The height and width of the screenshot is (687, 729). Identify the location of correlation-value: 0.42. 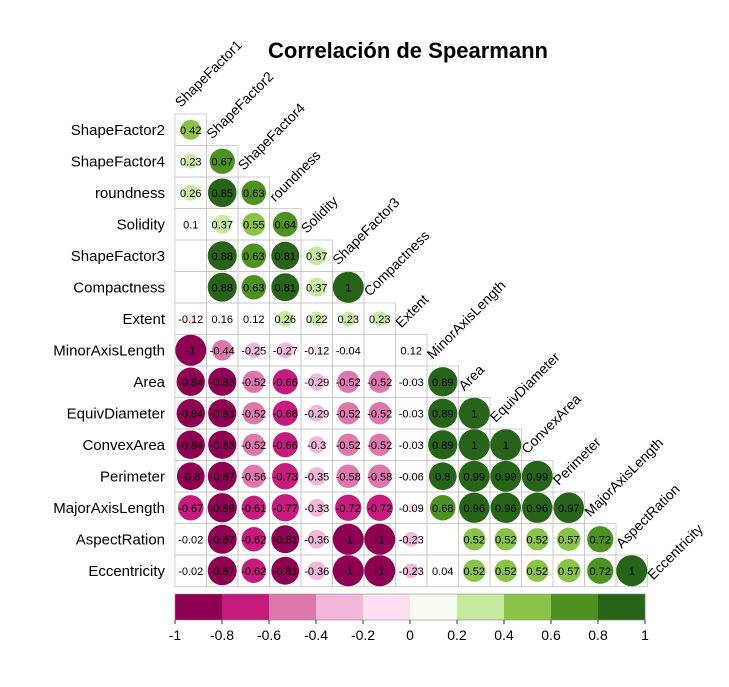
(190, 131).